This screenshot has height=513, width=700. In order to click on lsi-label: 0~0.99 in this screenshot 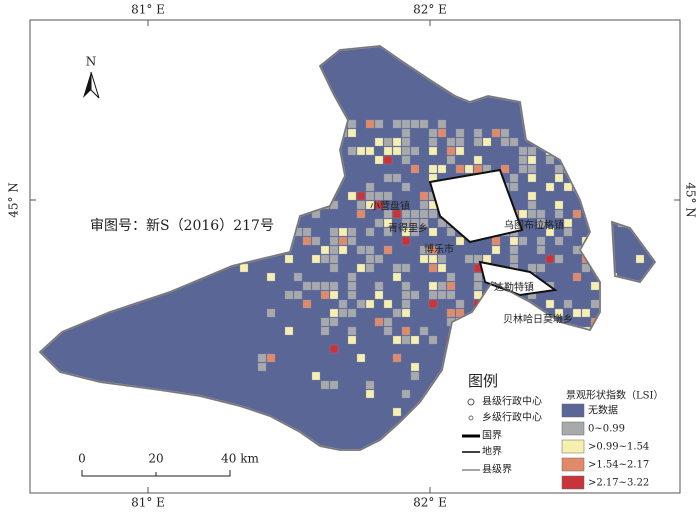, I will do `click(606, 429)`.